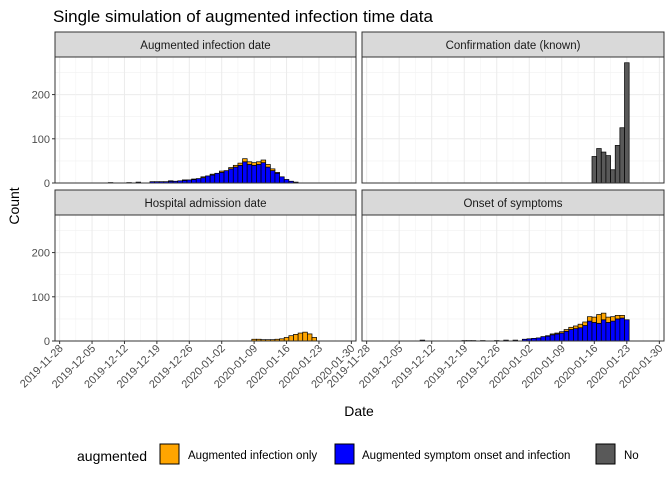 Image resolution: width=672 pixels, height=485 pixels. Describe the element at coordinates (169, 454) in the screenshot. I see `legend-key-augmented-infection-only` at that location.